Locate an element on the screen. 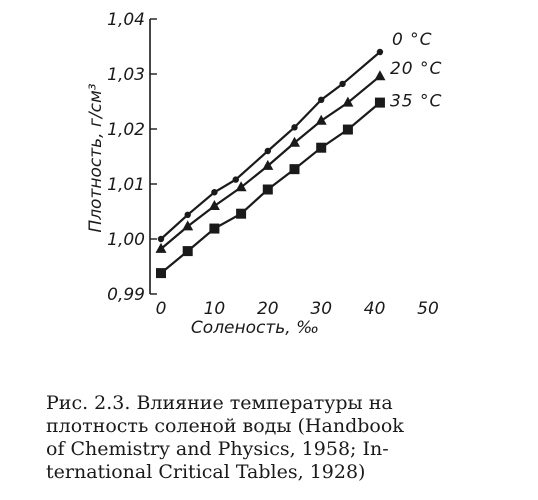  series-label: 20 °C is located at coordinates (416, 69).